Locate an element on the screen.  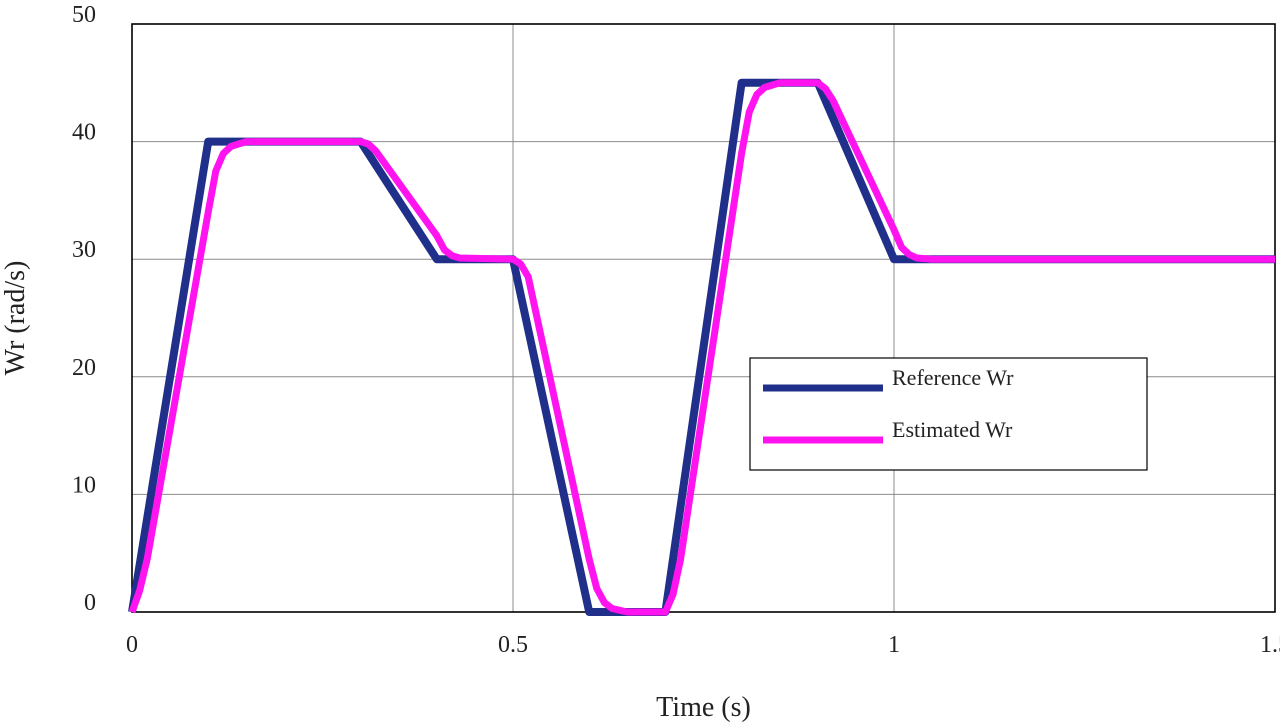
y-tick-label: 20 is located at coordinates (84, 368).